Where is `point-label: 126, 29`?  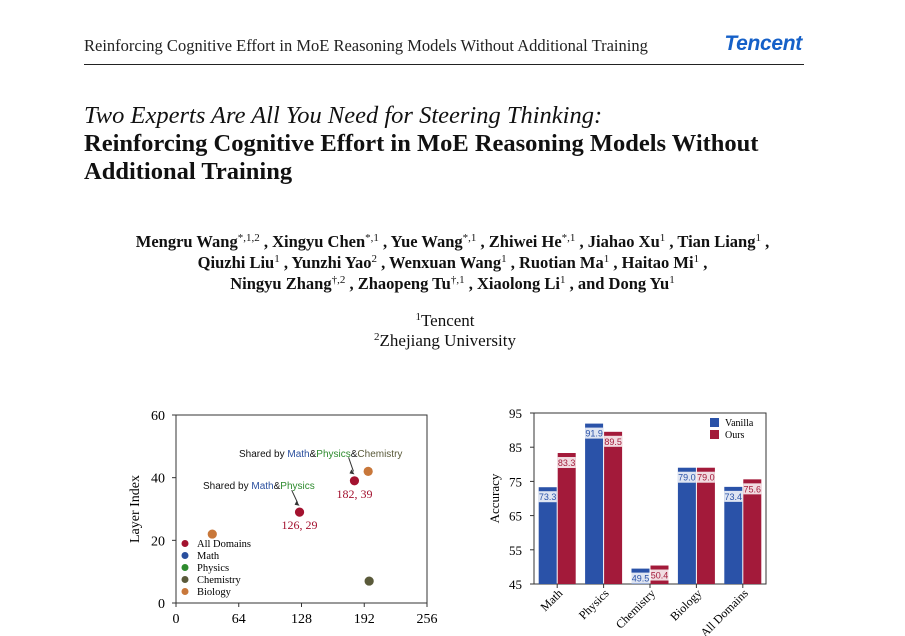 point-label: 126, 29 is located at coordinates (300, 525).